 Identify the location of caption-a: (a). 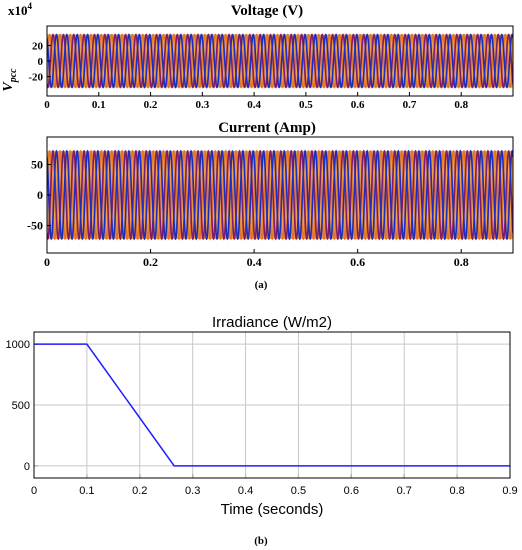
(261, 285).